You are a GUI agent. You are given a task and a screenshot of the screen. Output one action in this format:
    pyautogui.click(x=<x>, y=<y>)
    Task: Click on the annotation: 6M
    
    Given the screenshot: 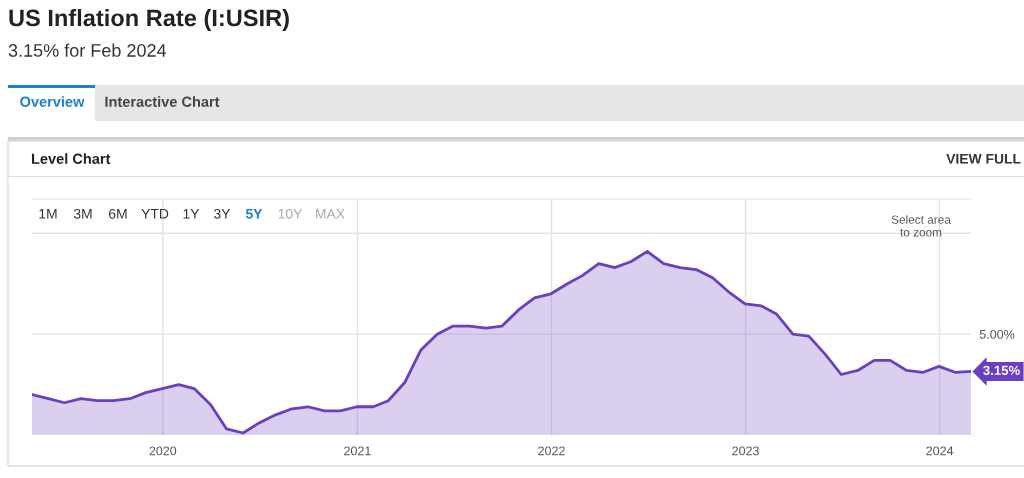 What is the action you would take?
    pyautogui.click(x=118, y=213)
    